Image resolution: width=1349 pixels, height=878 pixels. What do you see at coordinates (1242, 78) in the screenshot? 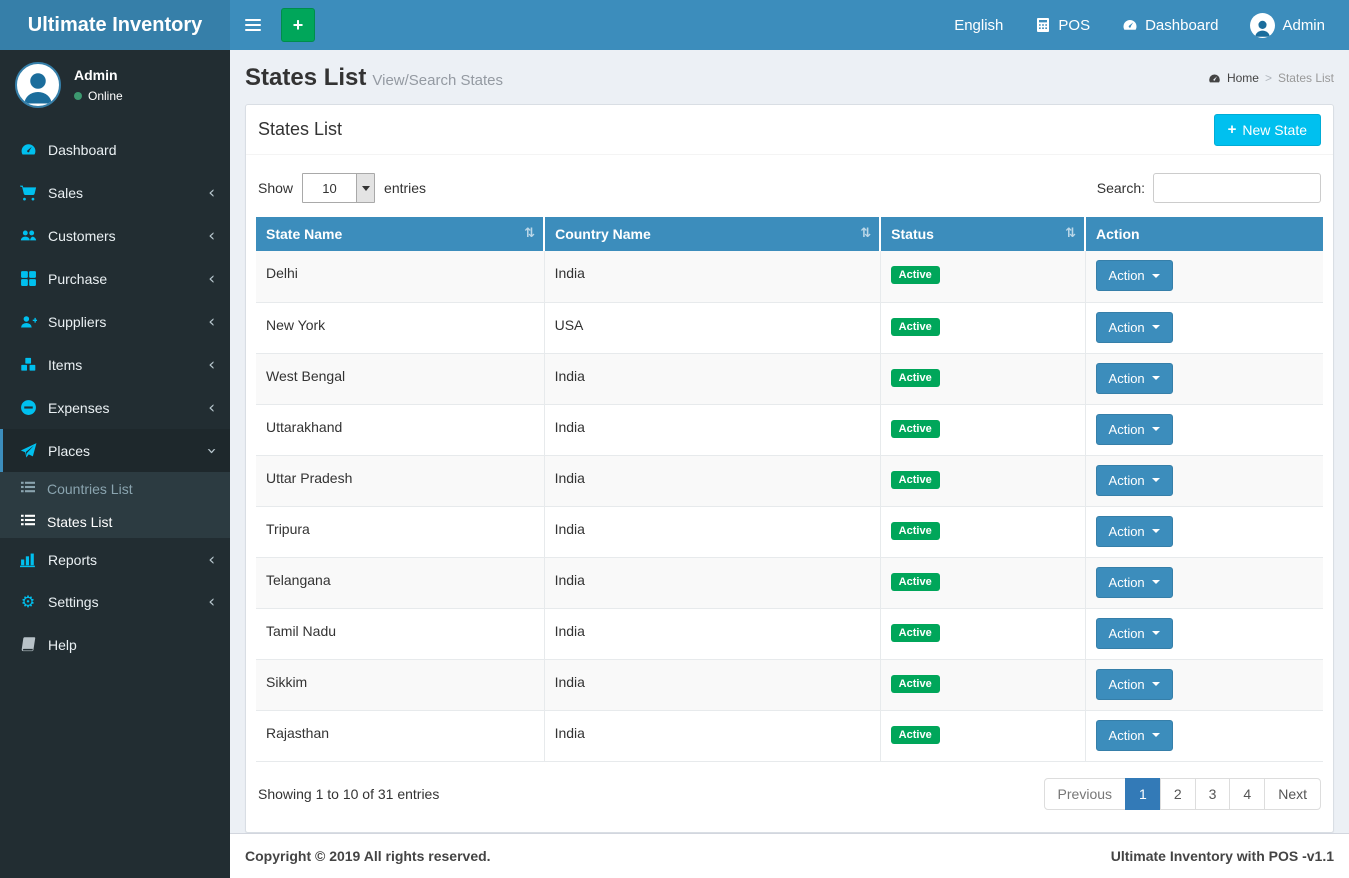
I see `breadcrumb-home: Home` at bounding box center [1242, 78].